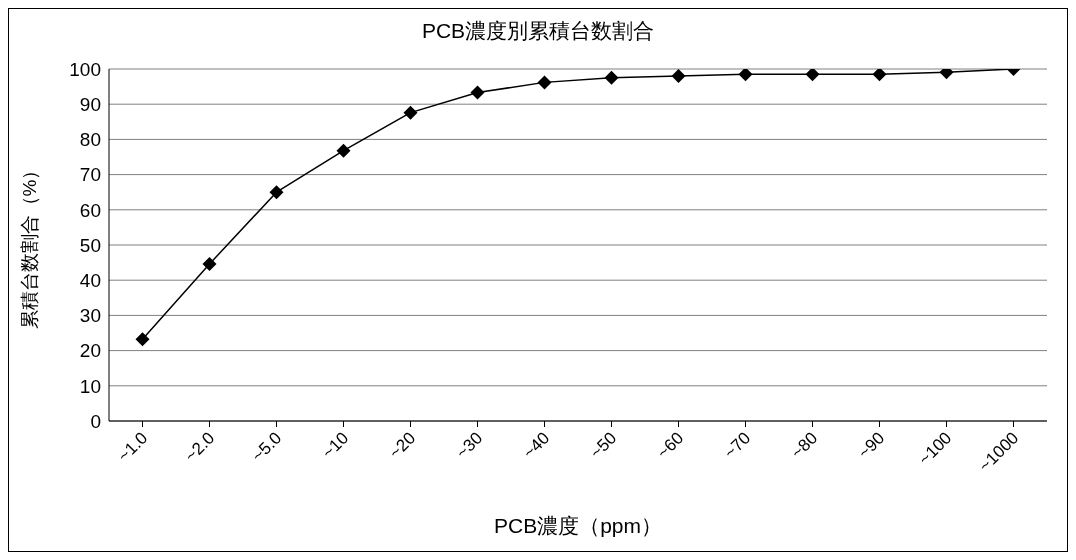  Describe the element at coordinates (871, 445) in the screenshot. I see `x-tick-label: ~90` at that location.